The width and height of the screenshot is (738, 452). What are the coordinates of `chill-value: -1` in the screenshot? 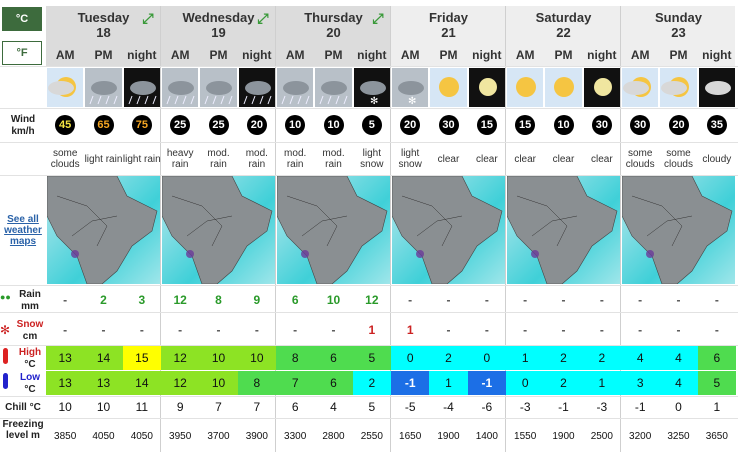 It's located at (640, 407).